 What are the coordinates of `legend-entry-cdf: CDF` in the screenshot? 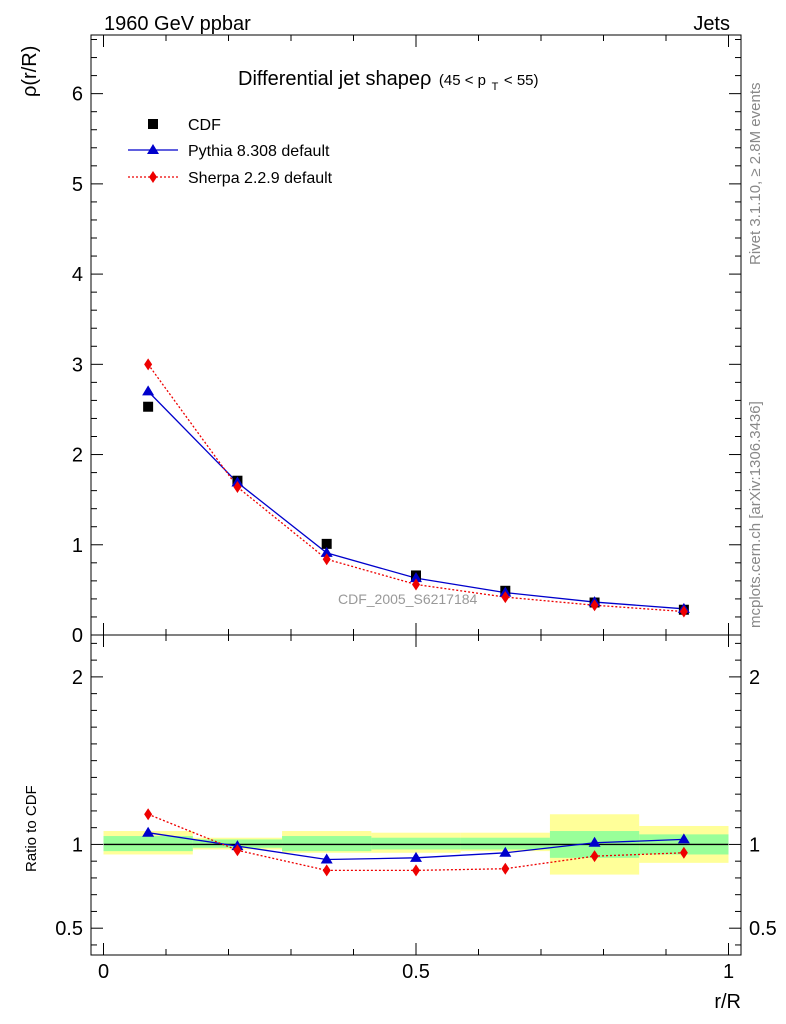 It's located at (184, 125).